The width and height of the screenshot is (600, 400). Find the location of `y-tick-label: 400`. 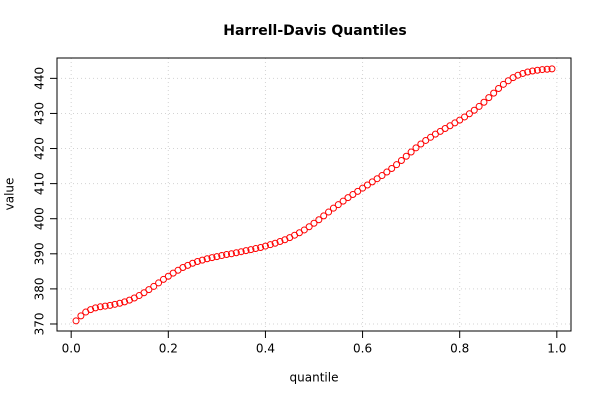

y-tick-label: 400 is located at coordinates (40, 218).